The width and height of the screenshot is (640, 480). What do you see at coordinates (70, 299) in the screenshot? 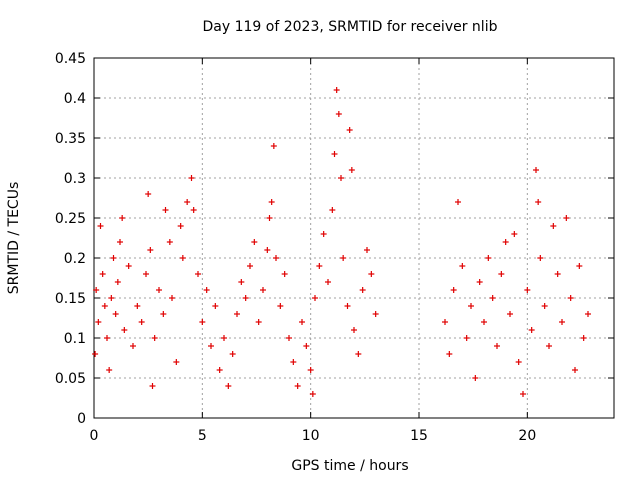
I see `y-tick-label: 0.15` at bounding box center [70, 299].